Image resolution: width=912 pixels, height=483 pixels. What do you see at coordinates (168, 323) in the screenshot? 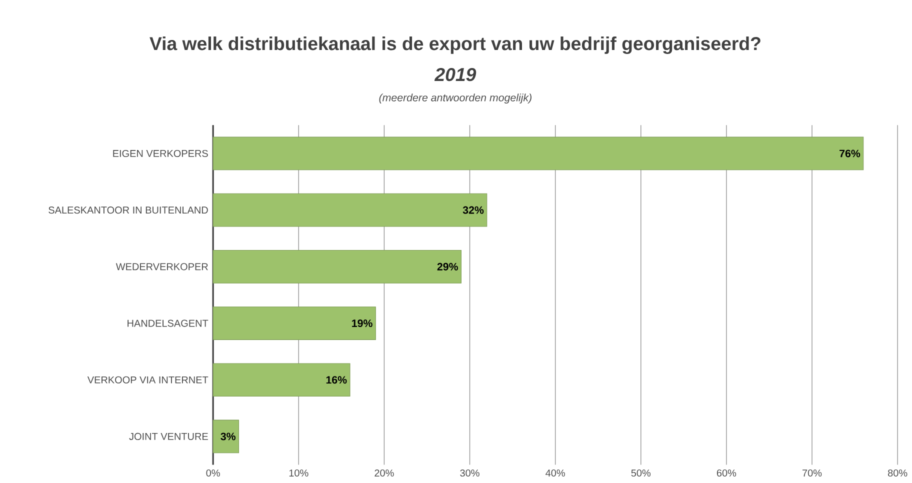
I see `y-tick-label: HANDELSAGENT` at bounding box center [168, 323].